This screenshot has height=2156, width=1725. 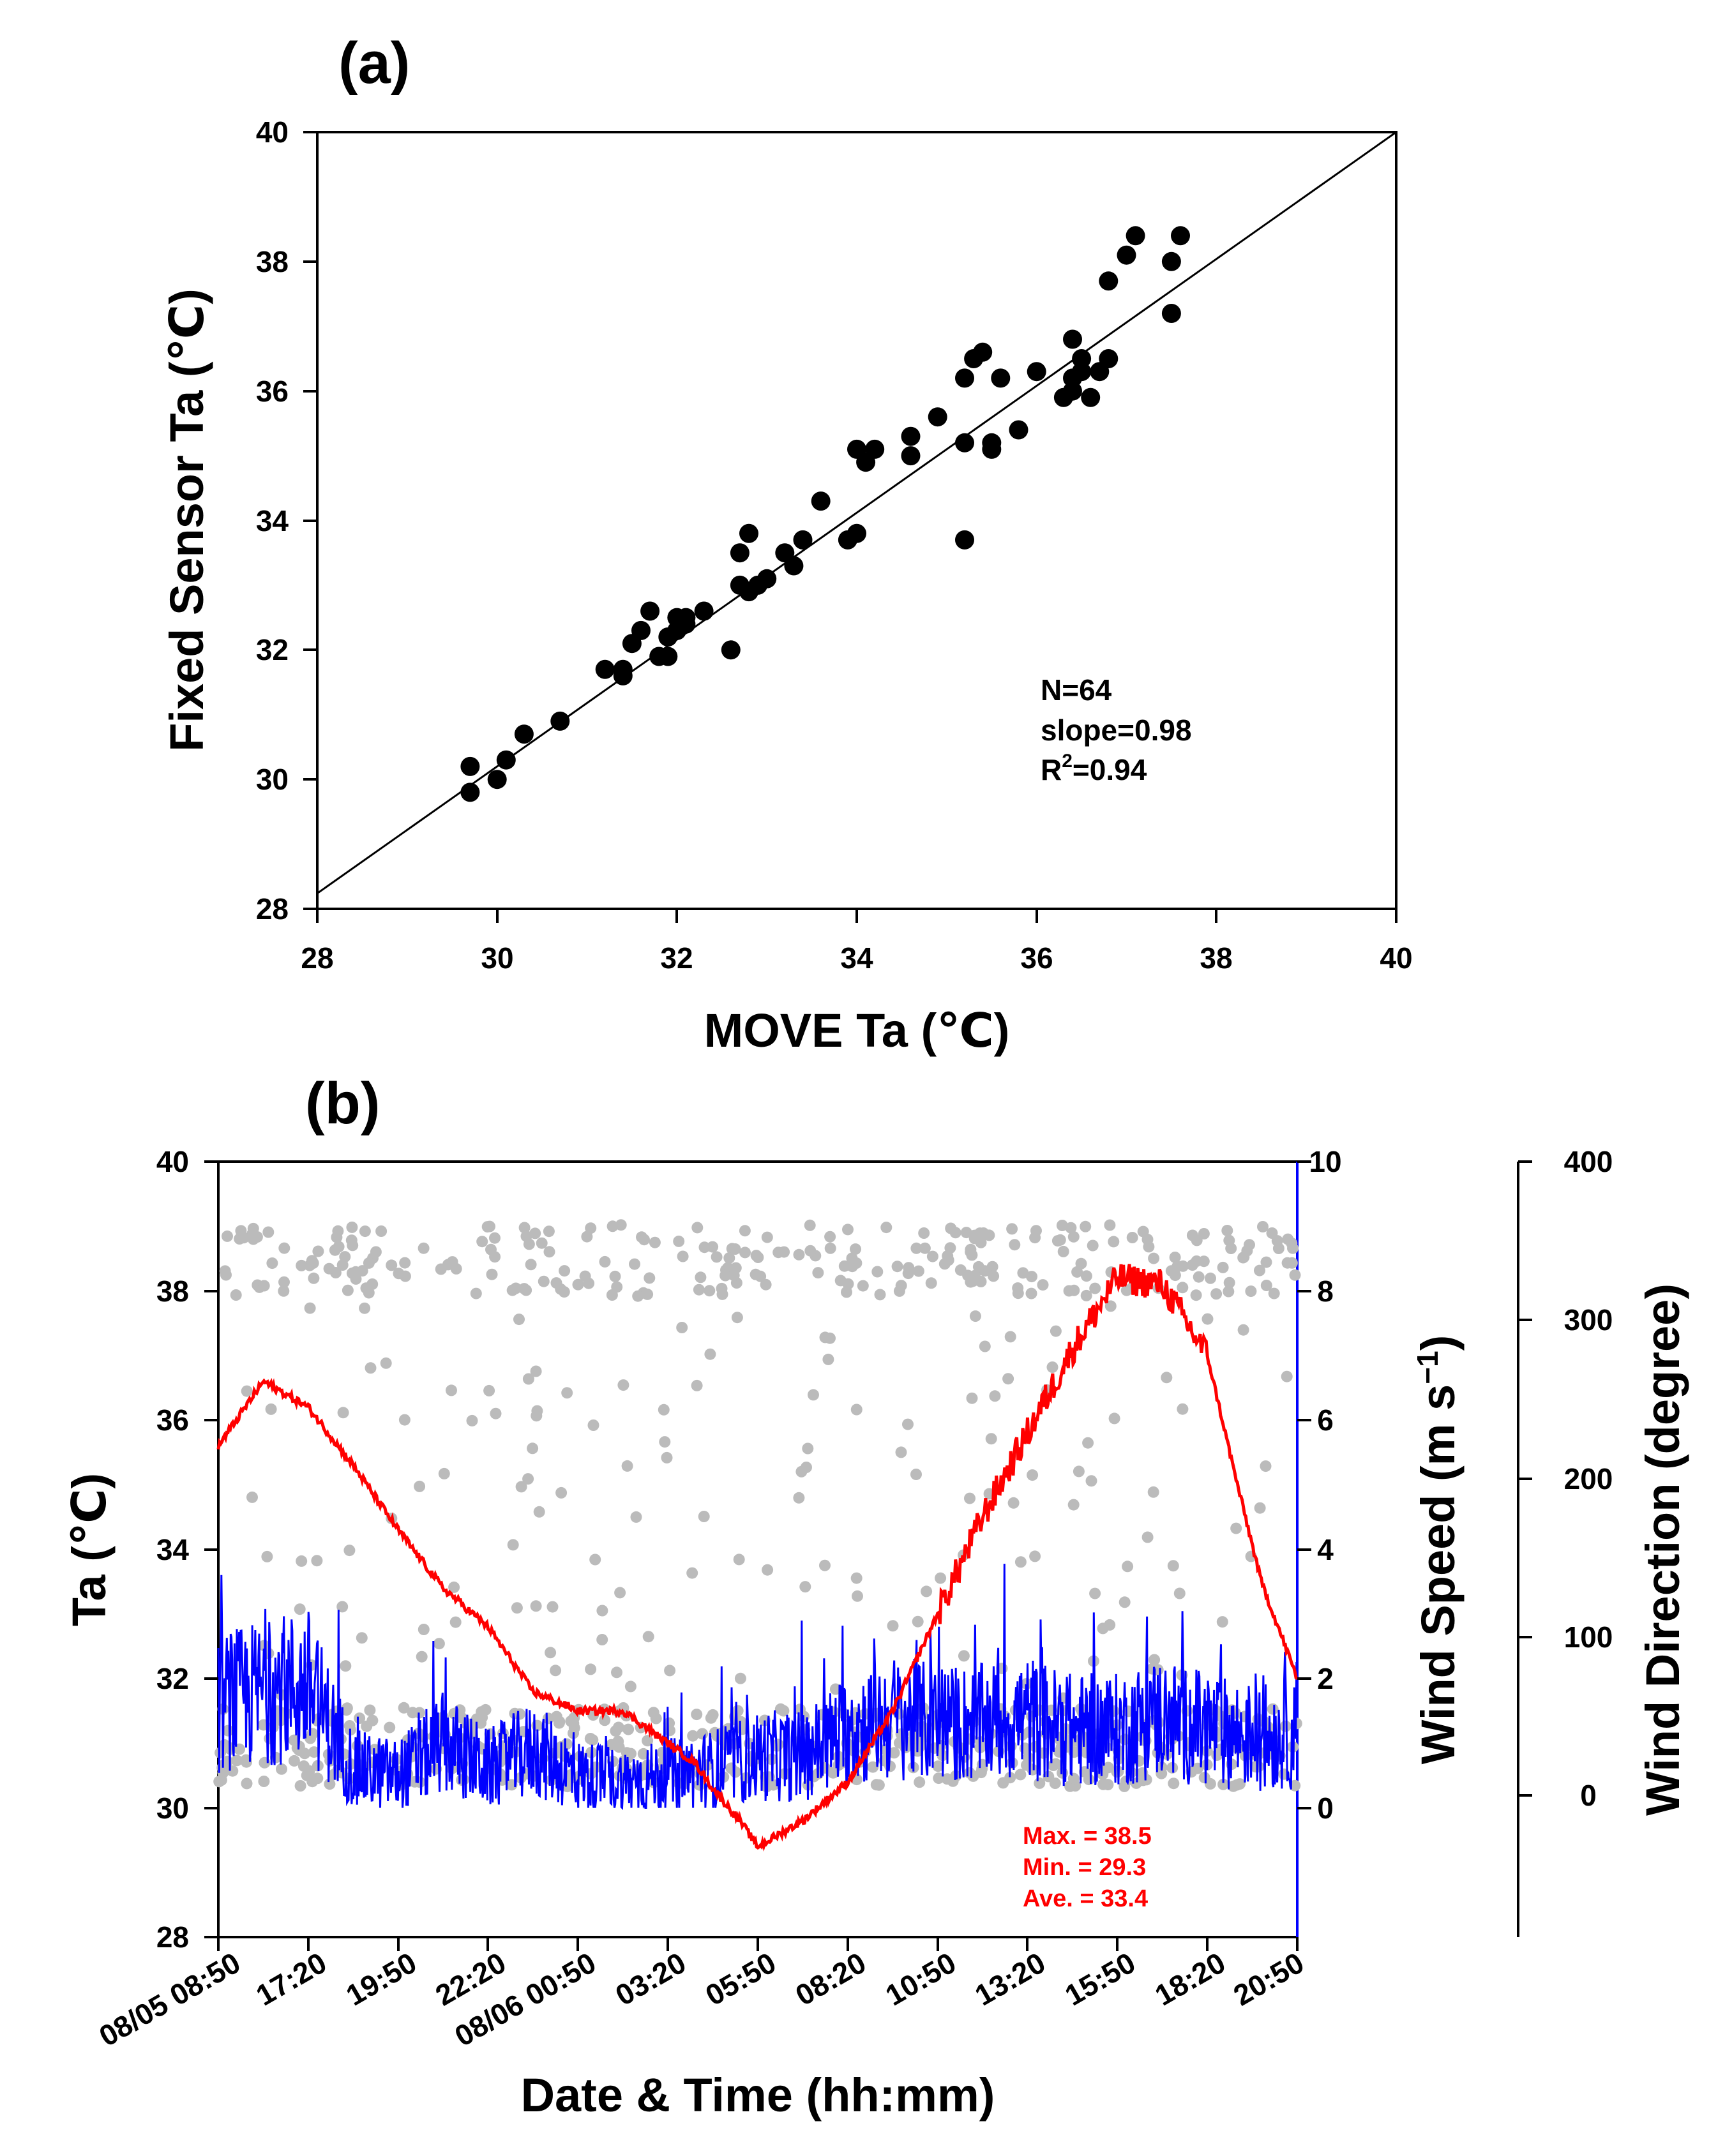 What do you see at coordinates (1438, 1550) in the screenshot?
I see `panel-b-y2-title: Wind Speed (m s−1)` at bounding box center [1438, 1550].